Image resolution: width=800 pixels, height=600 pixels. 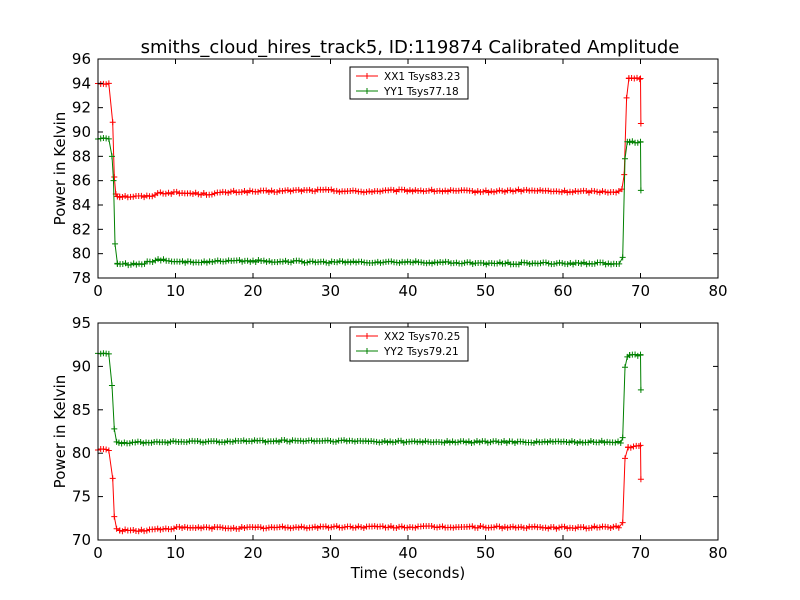 I want to click on y-tick-label: 88, so click(x=81, y=156).